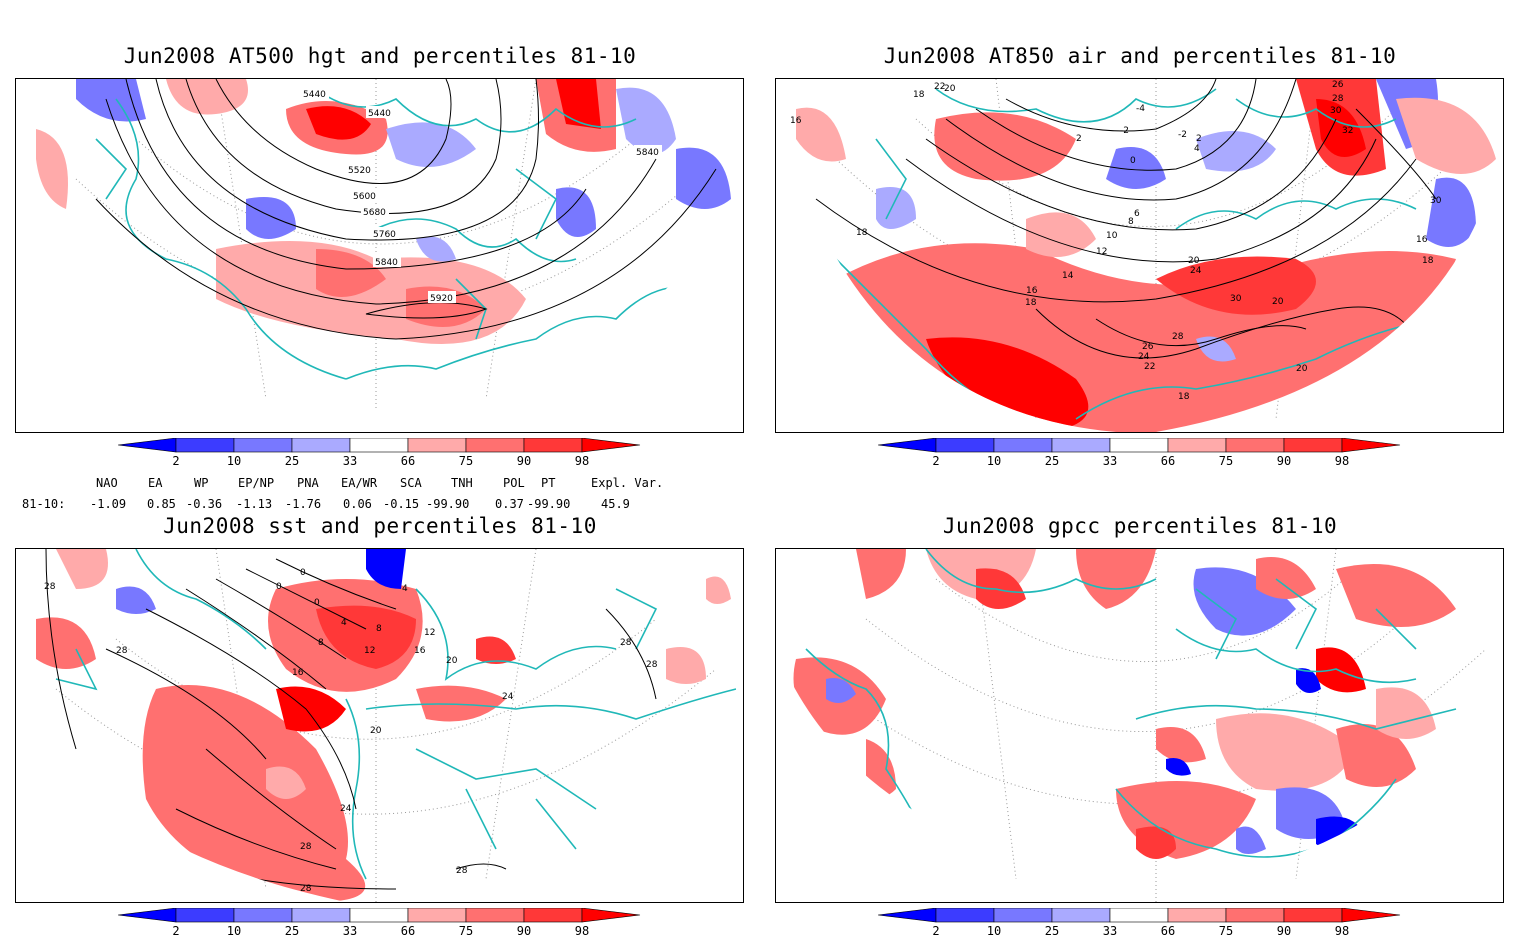 This screenshot has width=1520, height=942. Describe the element at coordinates (1140, 526) in the screenshot. I see `panel-title-gpcc: Jun2008 gpcc percentiles 81-10` at that location.